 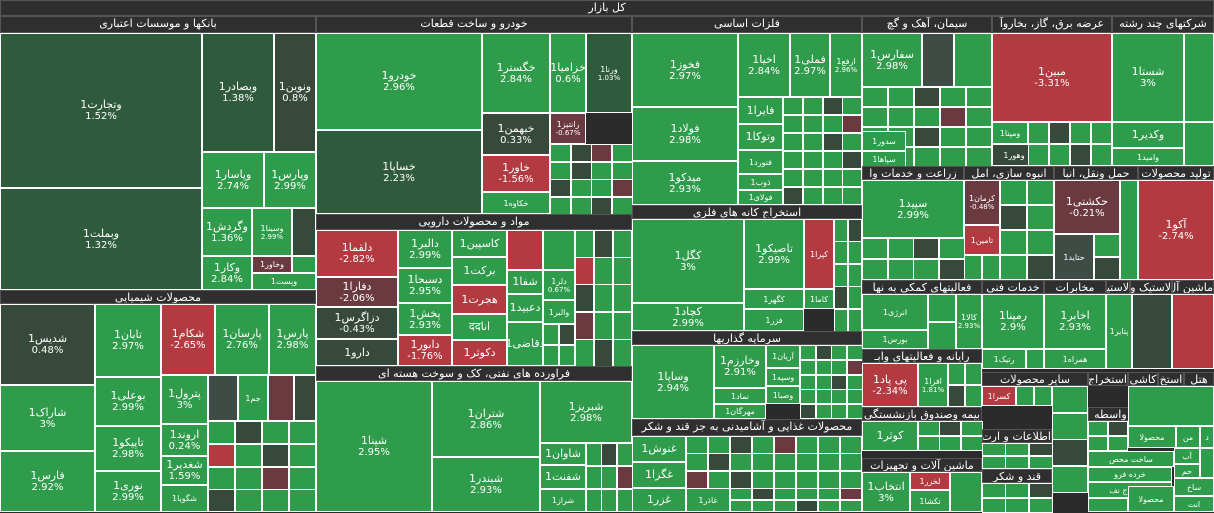 What do you see at coordinates (474, 24) in the screenshot?
I see `sector-header: خودرو و ساخت قطعات` at bounding box center [474, 24].